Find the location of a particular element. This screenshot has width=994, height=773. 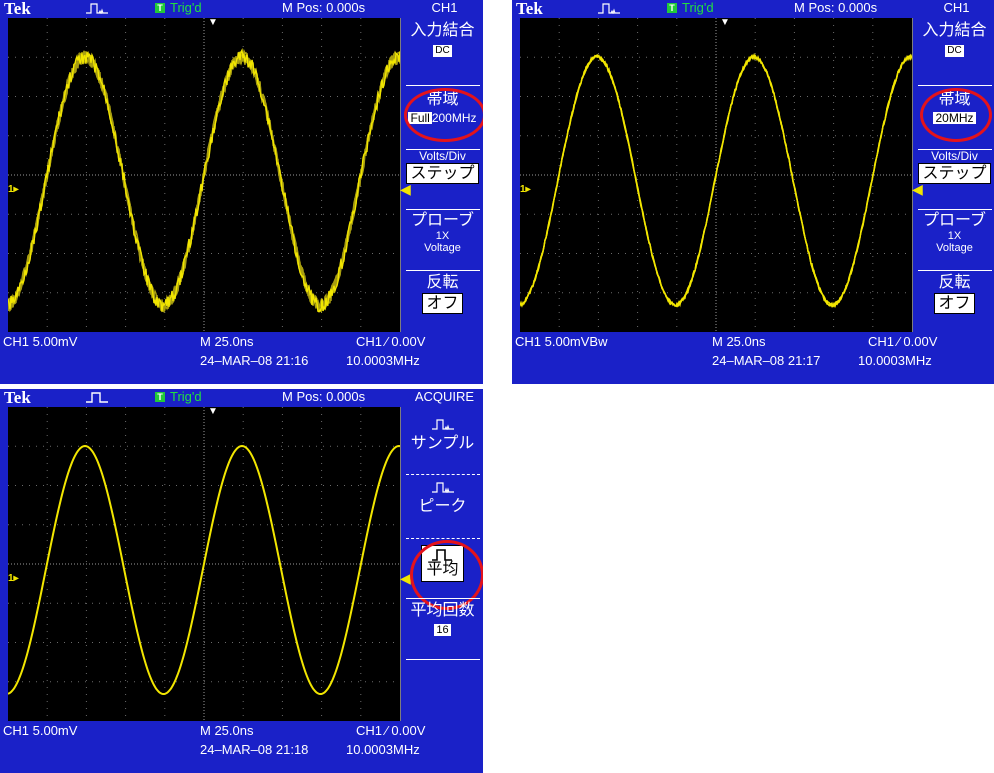

peak-detect-icon is located at coordinates (442, 488).